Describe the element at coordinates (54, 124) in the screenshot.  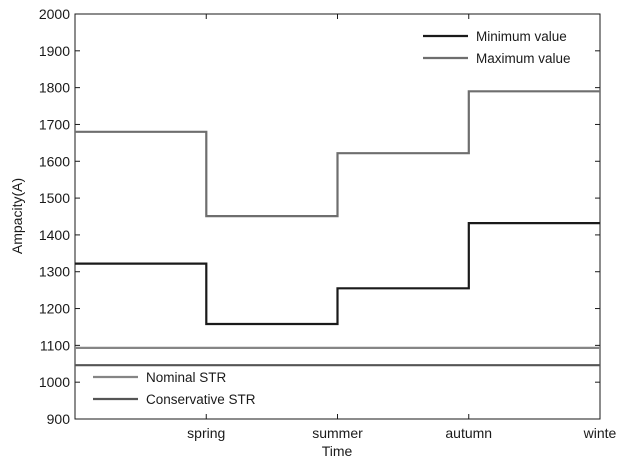
I see `y-tick-label: 1700` at that location.